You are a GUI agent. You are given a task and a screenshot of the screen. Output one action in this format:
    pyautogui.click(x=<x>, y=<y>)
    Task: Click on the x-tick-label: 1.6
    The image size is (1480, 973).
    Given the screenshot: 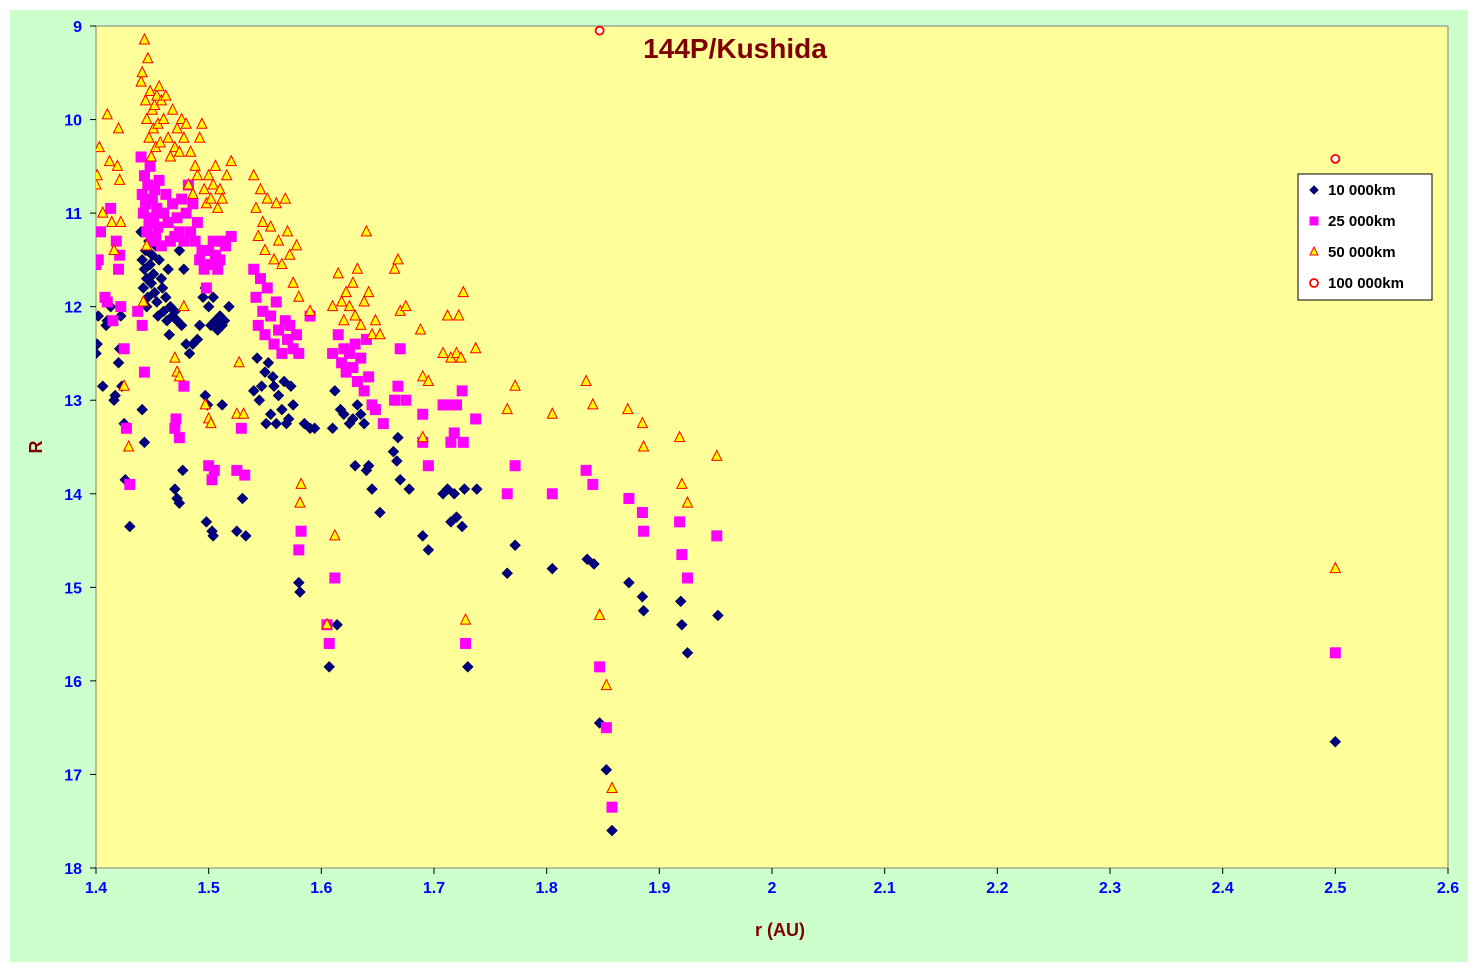 What is the action you would take?
    pyautogui.click(x=321, y=888)
    